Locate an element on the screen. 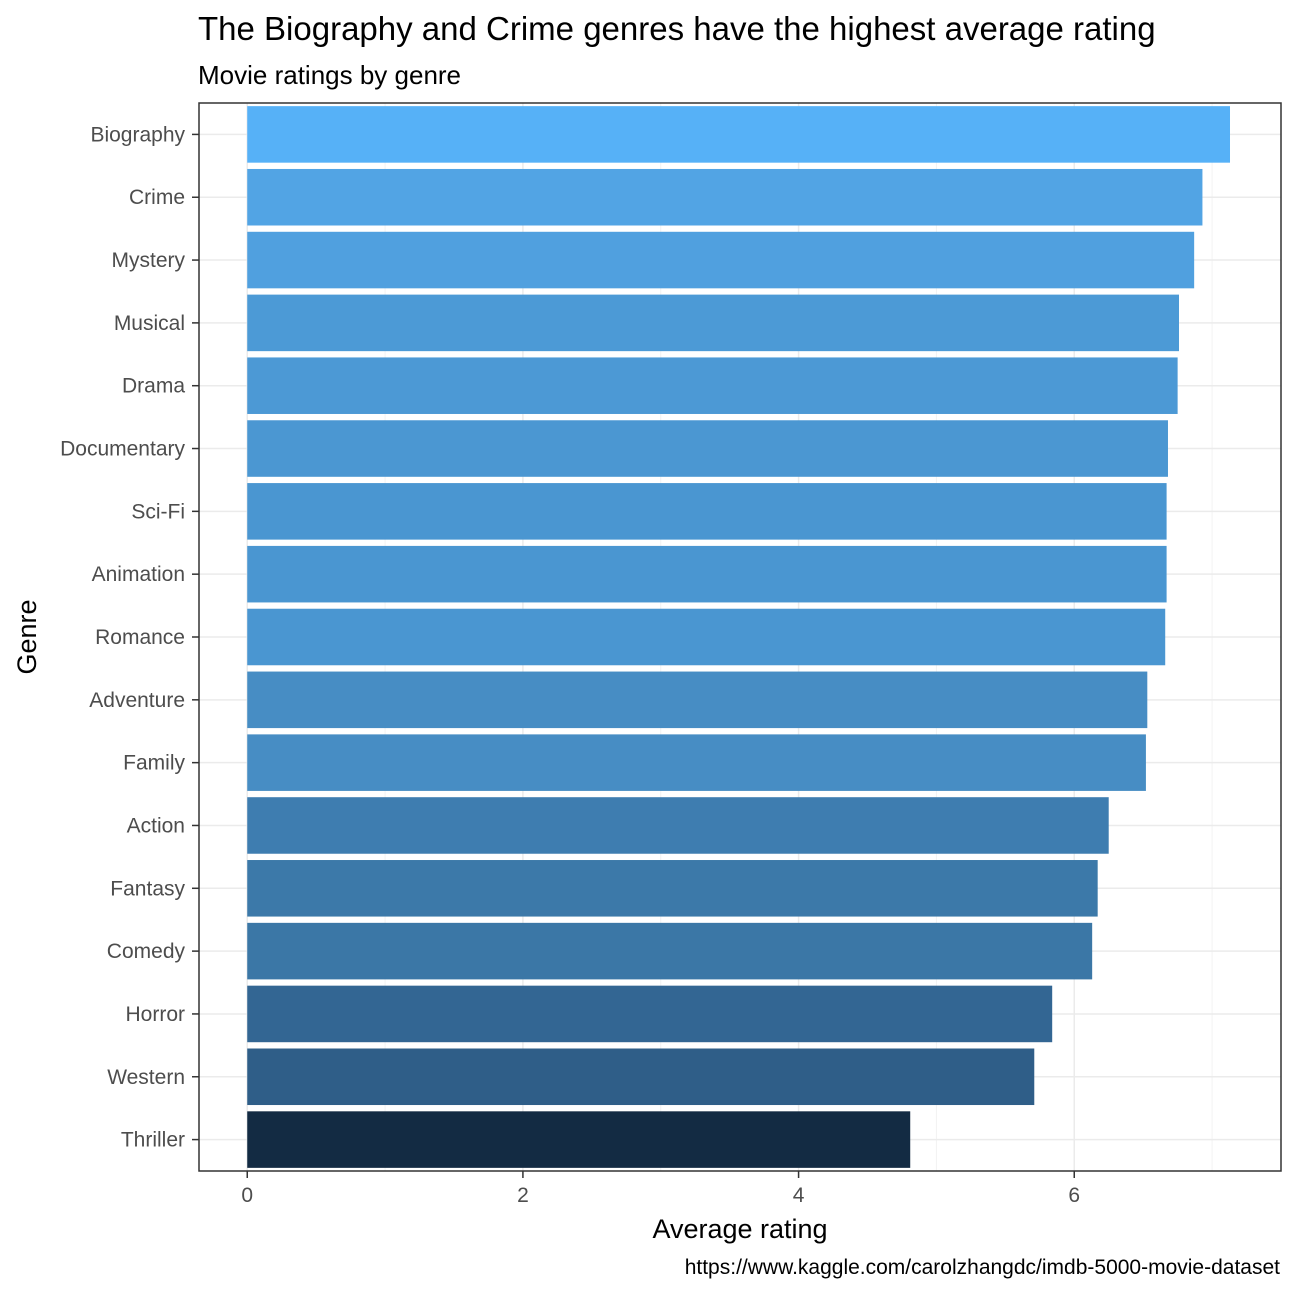 The height and width of the screenshot is (1296, 1296). bar-documentary is located at coordinates (707, 448).